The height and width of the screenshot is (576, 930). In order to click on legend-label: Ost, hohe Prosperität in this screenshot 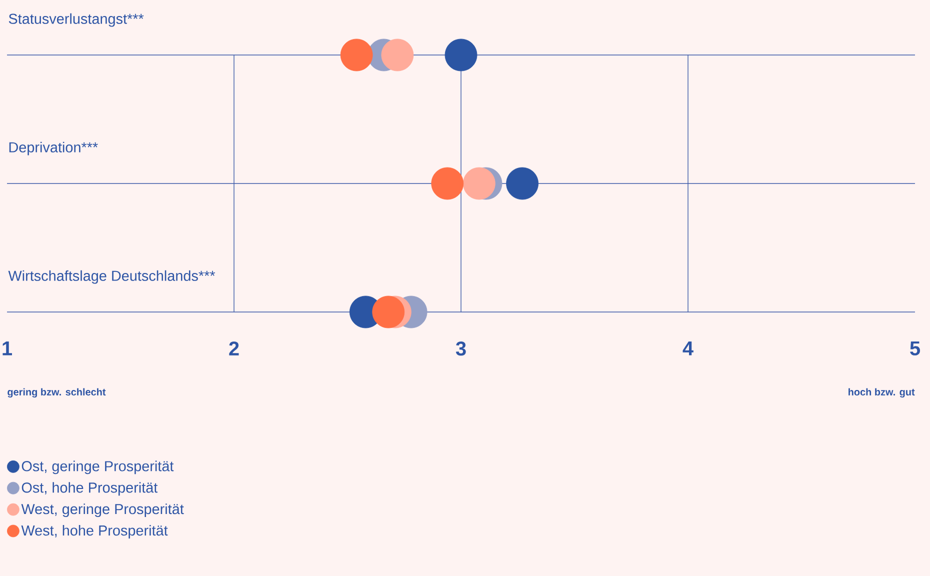, I will do `click(90, 489)`.